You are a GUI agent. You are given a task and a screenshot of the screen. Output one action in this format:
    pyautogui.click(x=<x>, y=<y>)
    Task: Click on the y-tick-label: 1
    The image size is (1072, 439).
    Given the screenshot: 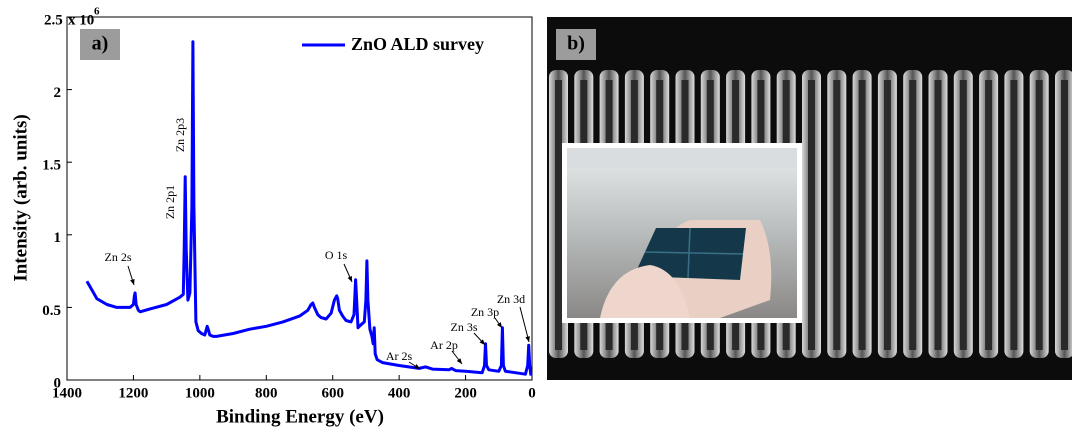 What is the action you would take?
    pyautogui.click(x=58, y=238)
    